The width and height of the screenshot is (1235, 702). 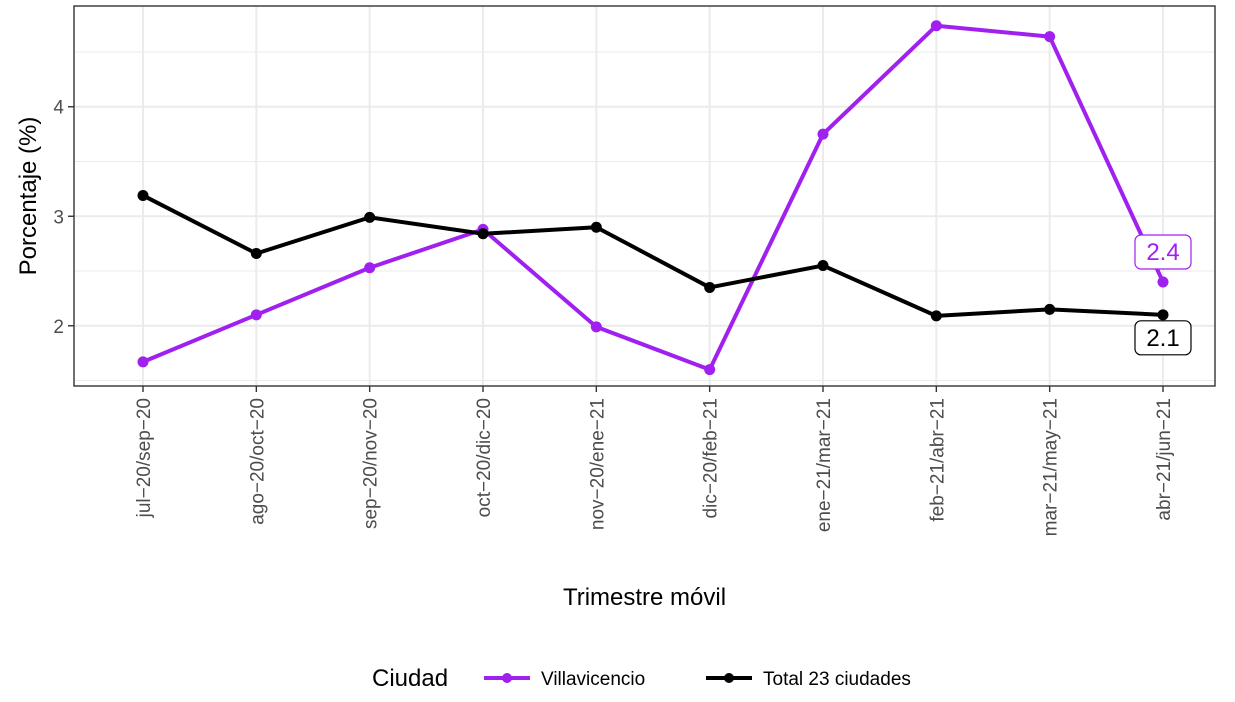 I want to click on end-label: 2.4, so click(x=1163, y=252).